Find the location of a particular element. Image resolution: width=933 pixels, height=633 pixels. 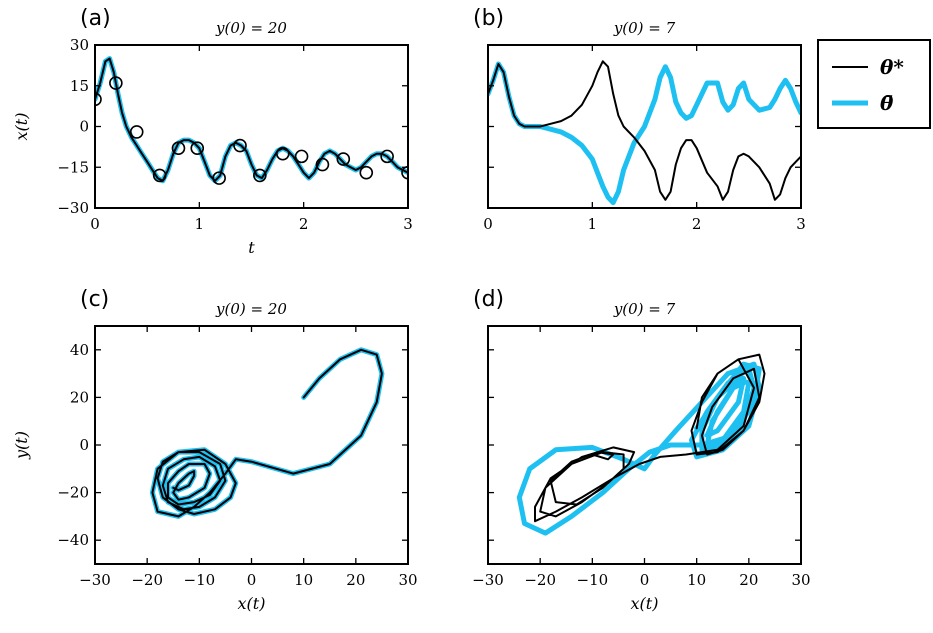

x-axis-label: t is located at coordinates (251, 247).